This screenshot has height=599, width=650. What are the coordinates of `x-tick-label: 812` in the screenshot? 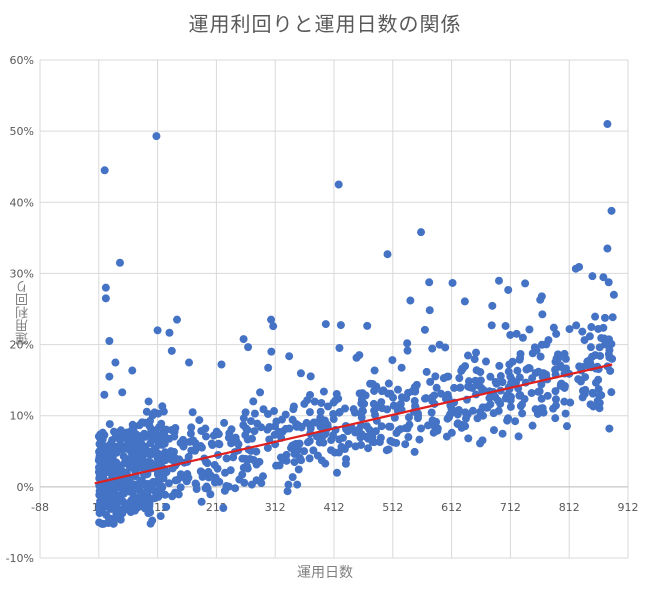 It's located at (569, 507).